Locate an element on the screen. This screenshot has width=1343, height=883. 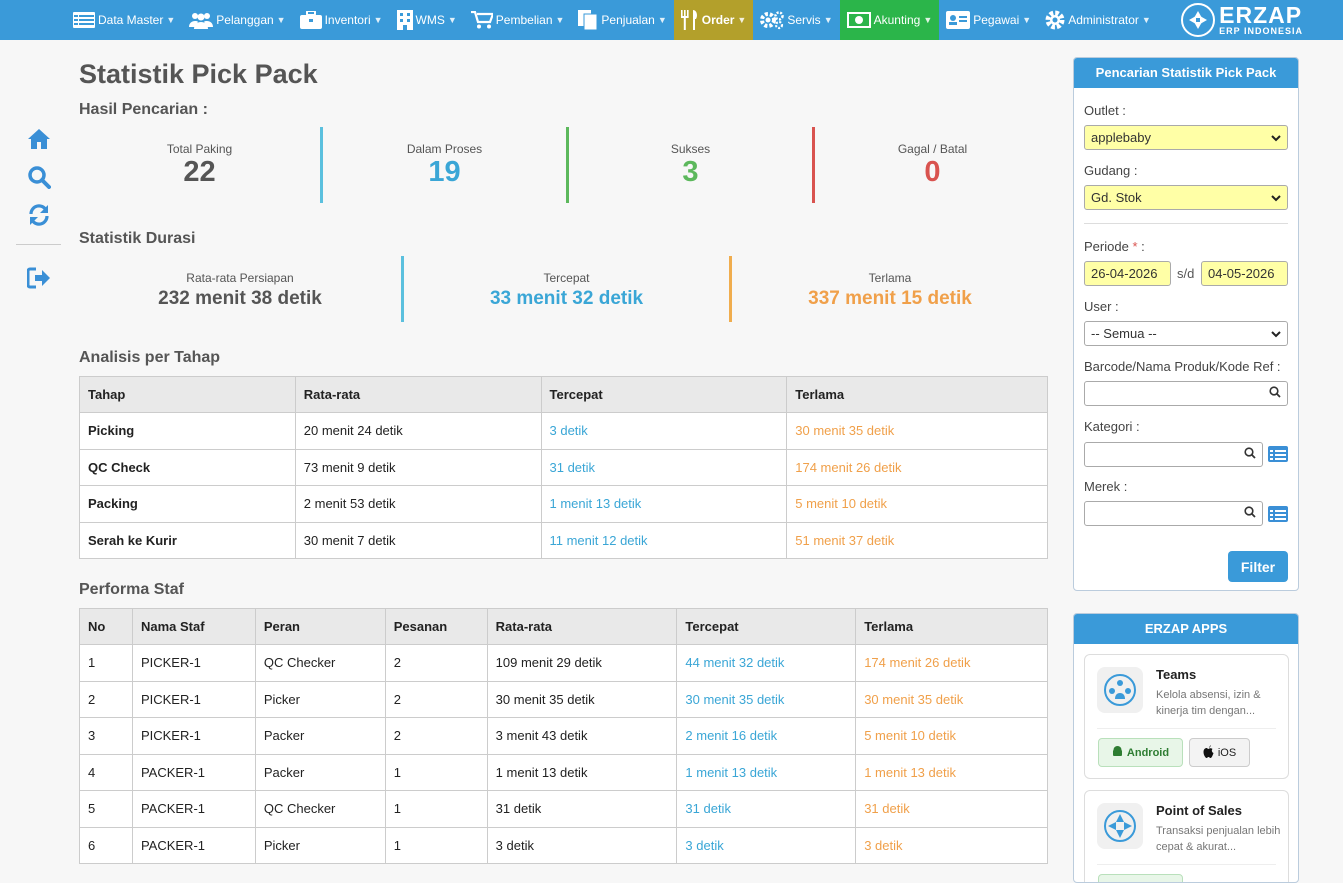
nav-wms: WMS ▼ is located at coordinates (427, 20).